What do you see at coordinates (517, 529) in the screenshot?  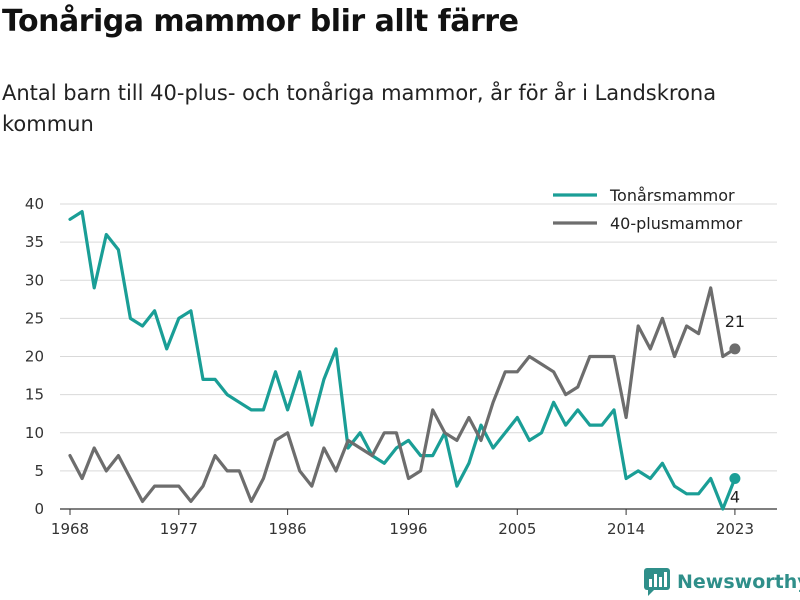 I see `x-tick-label: 2005` at bounding box center [517, 529].